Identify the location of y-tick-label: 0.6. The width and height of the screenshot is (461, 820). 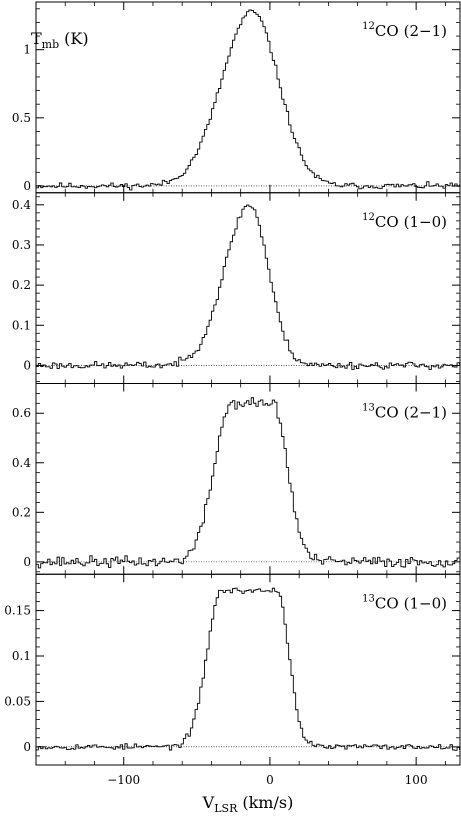
(21, 413).